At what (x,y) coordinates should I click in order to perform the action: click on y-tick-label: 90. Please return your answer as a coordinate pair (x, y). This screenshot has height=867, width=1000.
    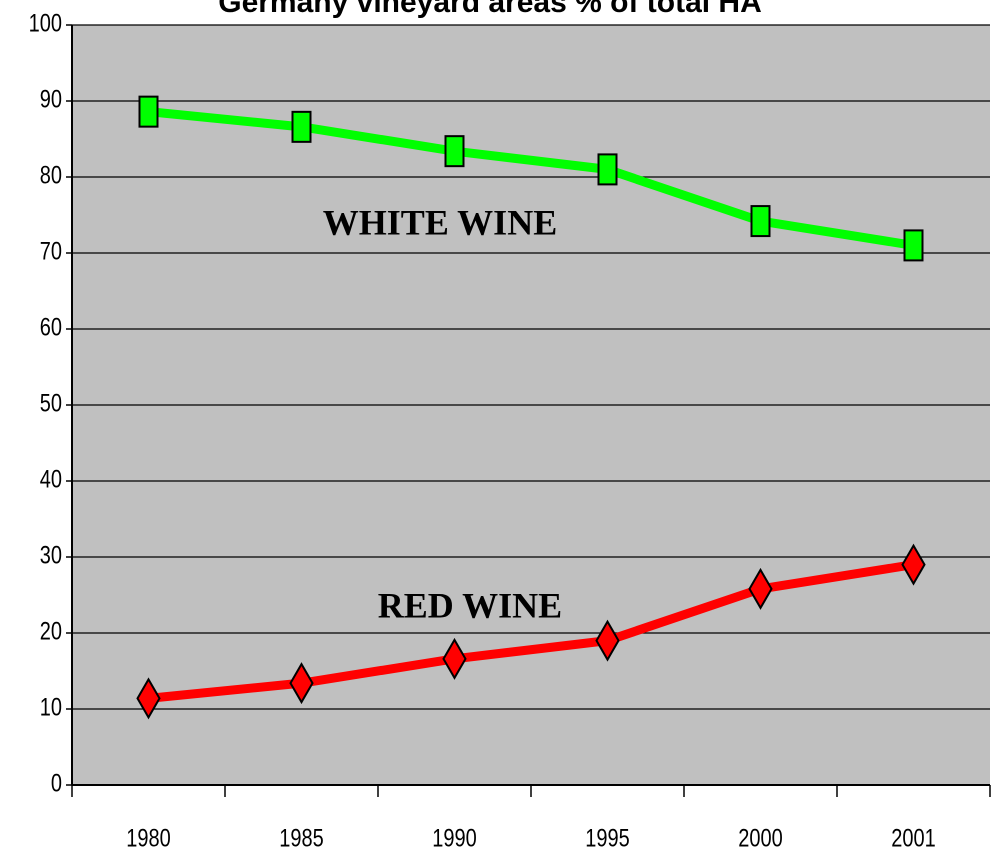
    Looking at the image, I should click on (51, 100).